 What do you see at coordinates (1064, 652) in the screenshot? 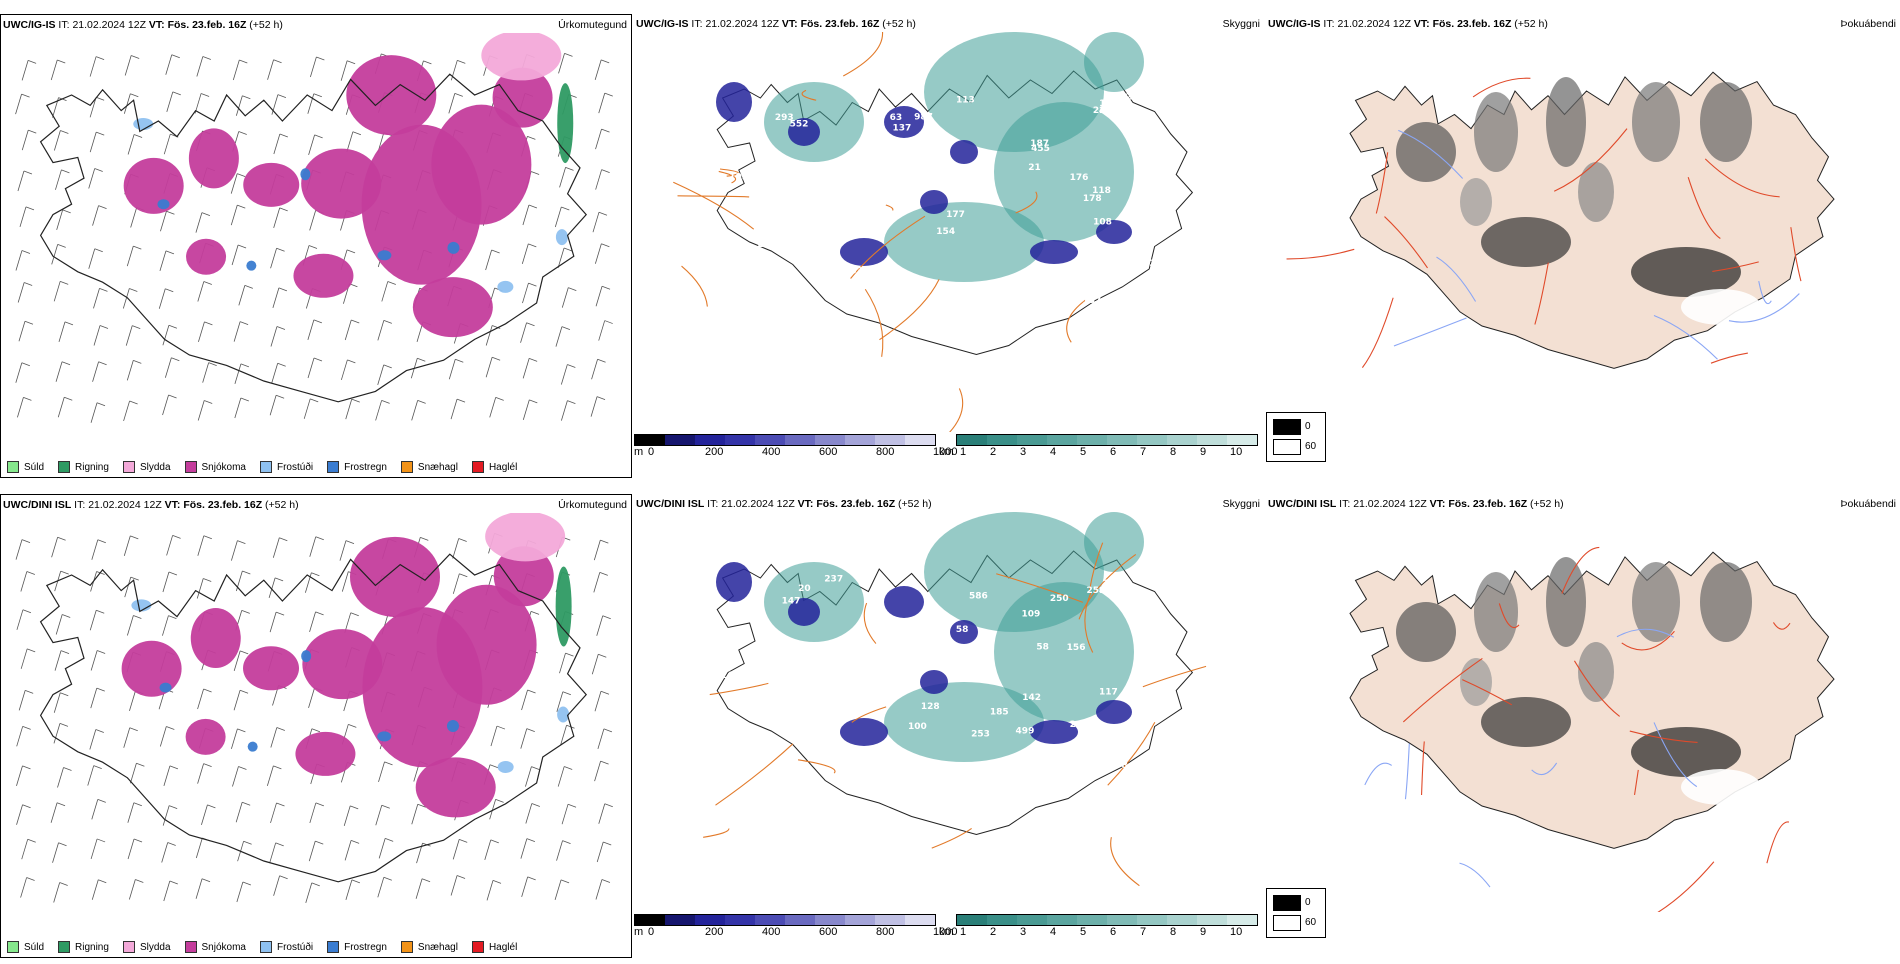
I see `visibility-area` at bounding box center [1064, 652].